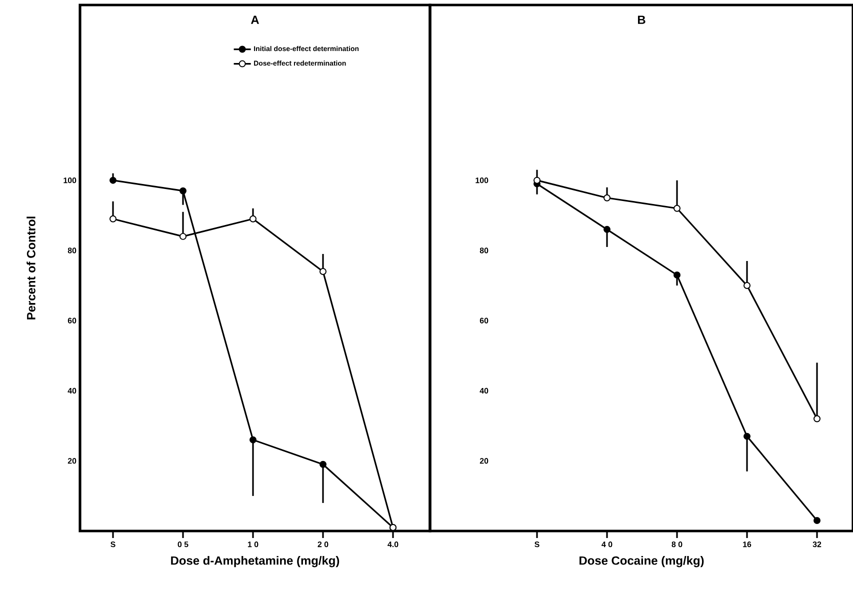 Image resolution: width=853 pixels, height=612 pixels. I want to click on text: A, so click(254, 20).